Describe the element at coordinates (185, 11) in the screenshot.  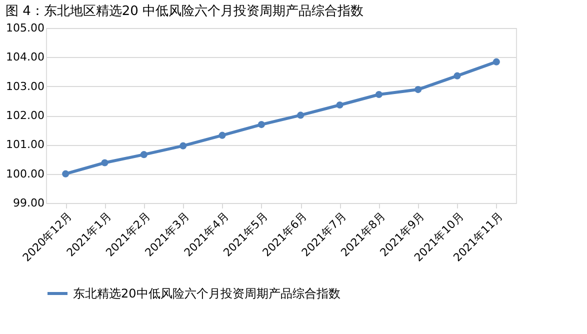
I see `chart-title: 图 4：东北地区精选20 中低风险六个月投资周期产品综合指数` at that location.